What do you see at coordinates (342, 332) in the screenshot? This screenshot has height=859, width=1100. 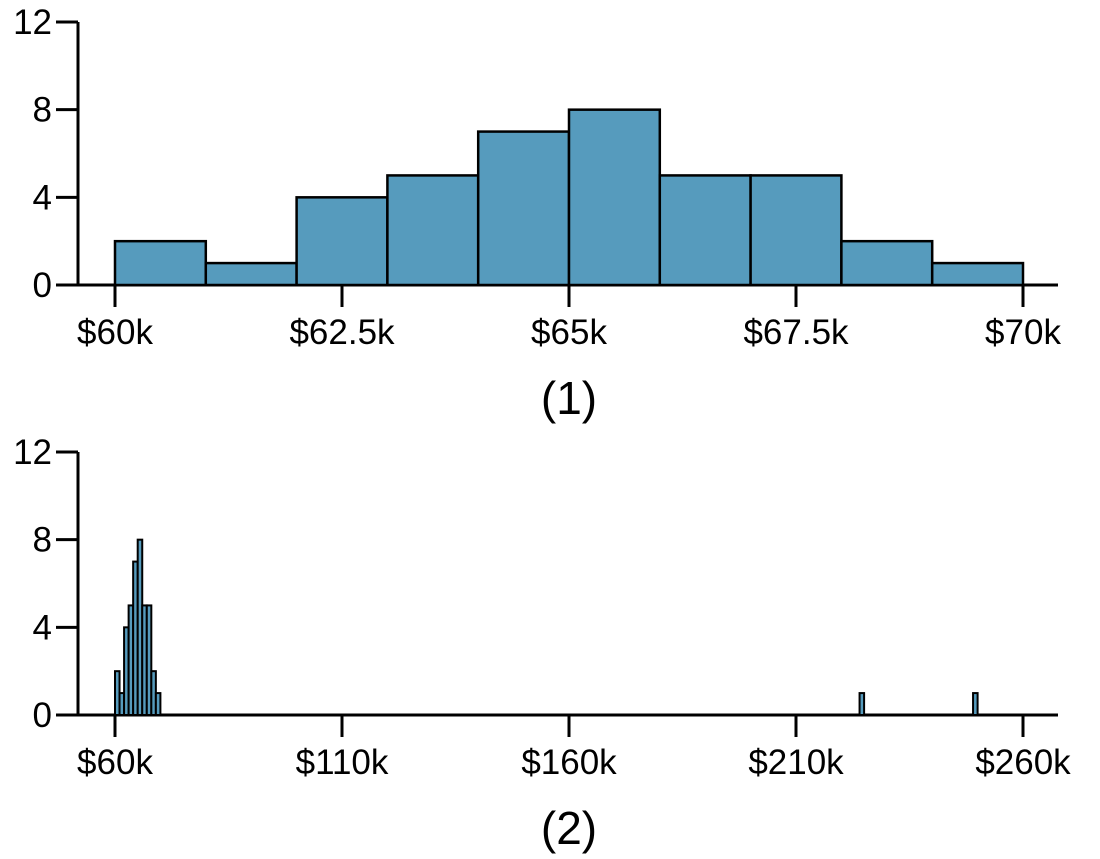 I see `x-tick-label: $62.5k` at bounding box center [342, 332].